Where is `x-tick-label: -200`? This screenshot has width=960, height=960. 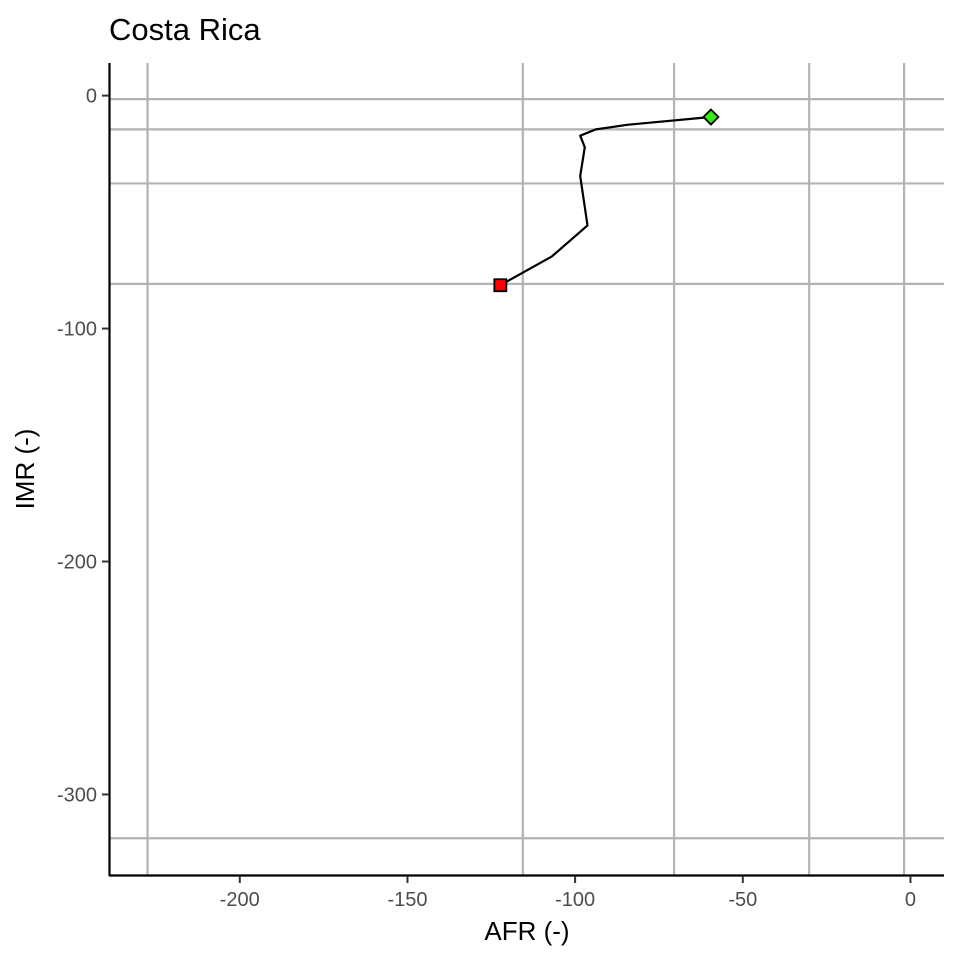 x-tick-label: -200 is located at coordinates (240, 900).